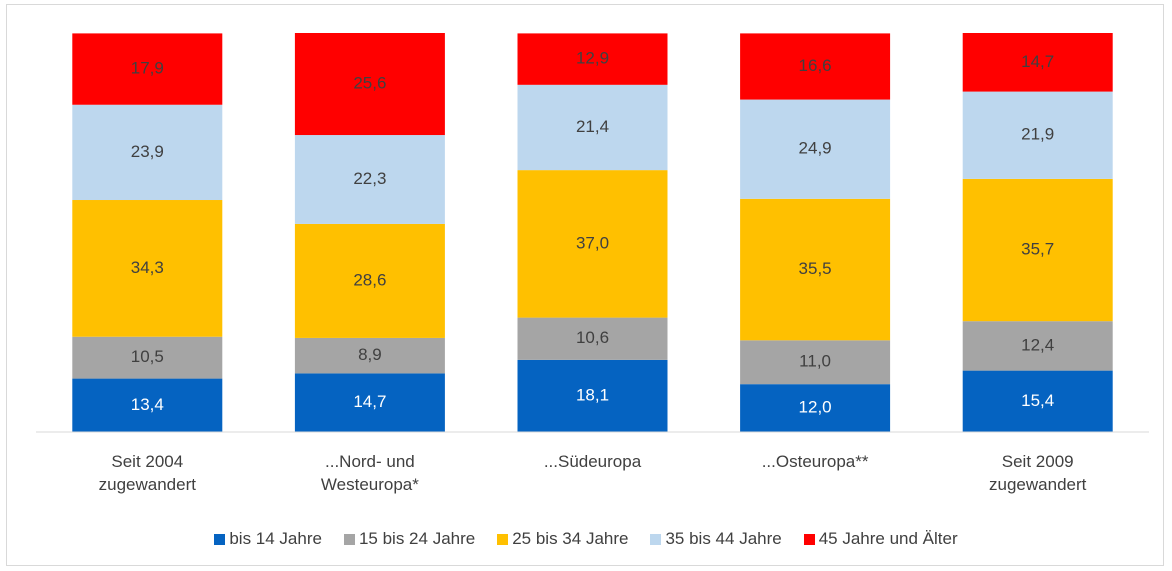 This screenshot has width=1172, height=571. Describe the element at coordinates (369, 473) in the screenshot. I see `x-tick-label: ...Nord- und Westeuropa*` at that location.